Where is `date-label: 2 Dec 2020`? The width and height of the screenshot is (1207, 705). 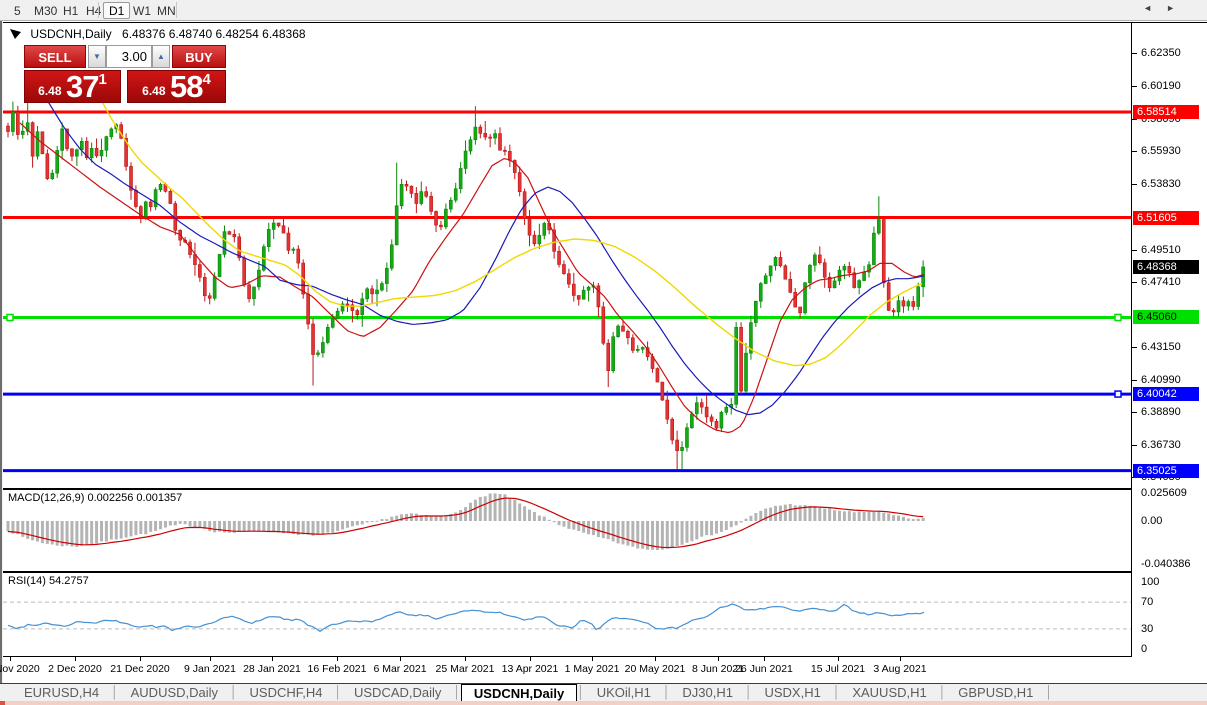
date-label: 2 Dec 2020 is located at coordinates (75, 669).